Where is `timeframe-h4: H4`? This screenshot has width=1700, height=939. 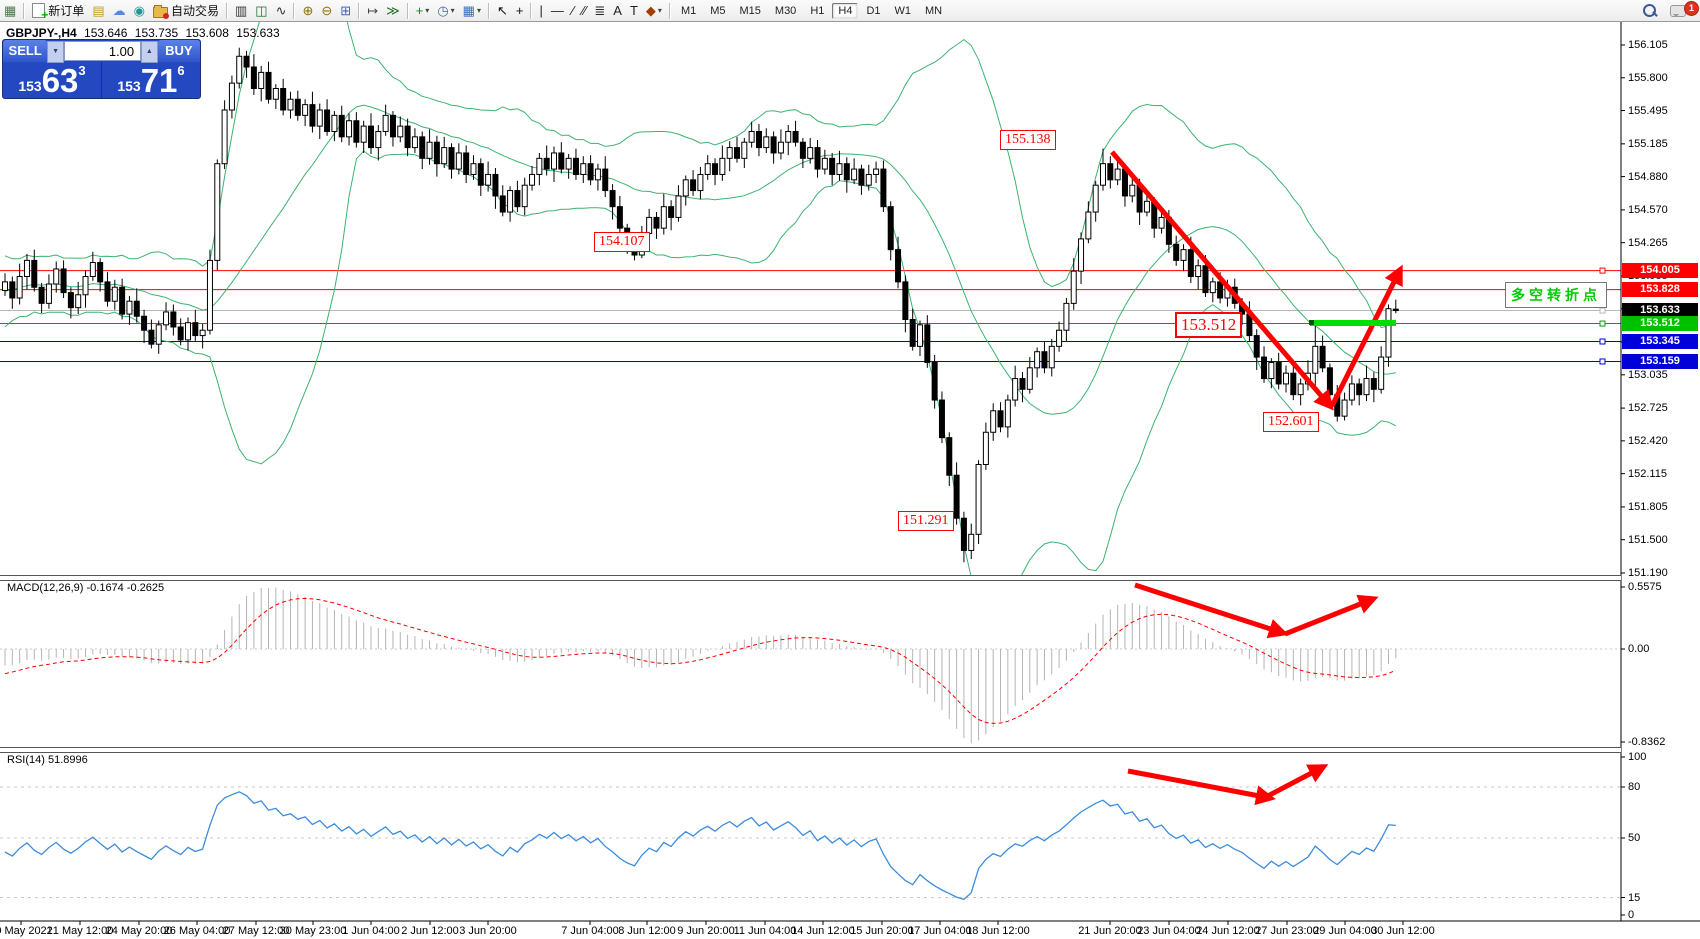 timeframe-h4: H4 is located at coordinates (845, 10).